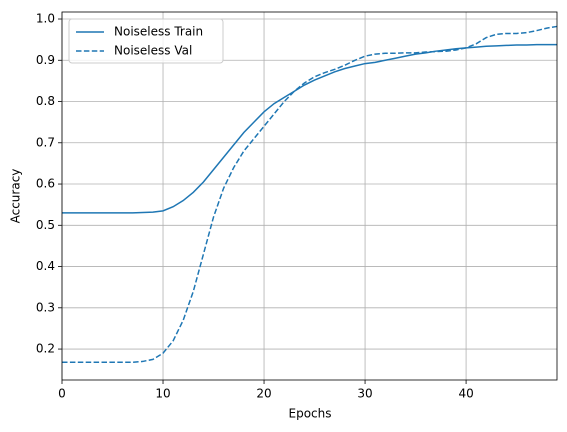 The image size is (567, 432). Describe the element at coordinates (364, 394) in the screenshot. I see `x-tick-label: 30` at that location.